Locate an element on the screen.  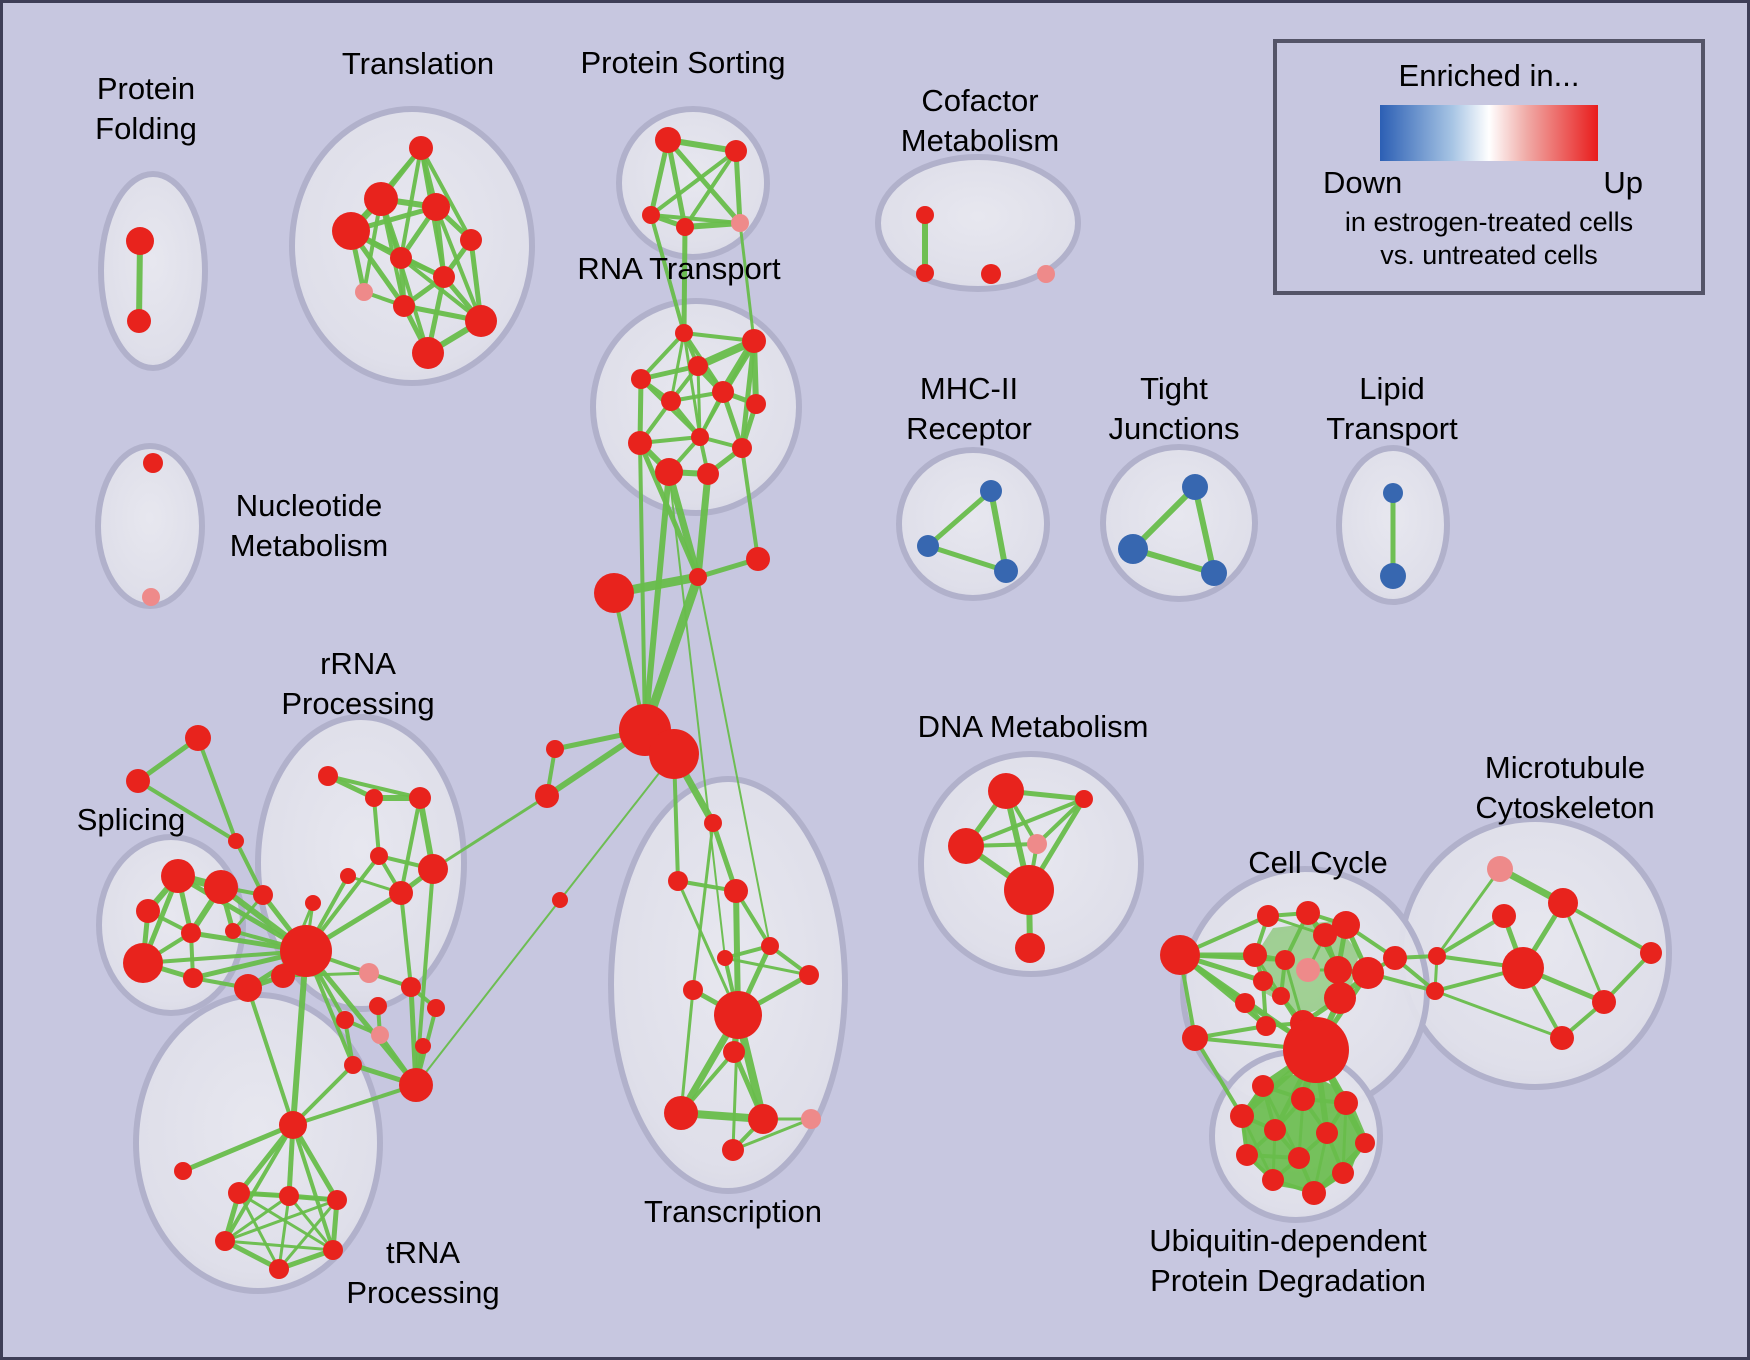
edge-mt7-mtB is located at coordinates (1498, 1014).